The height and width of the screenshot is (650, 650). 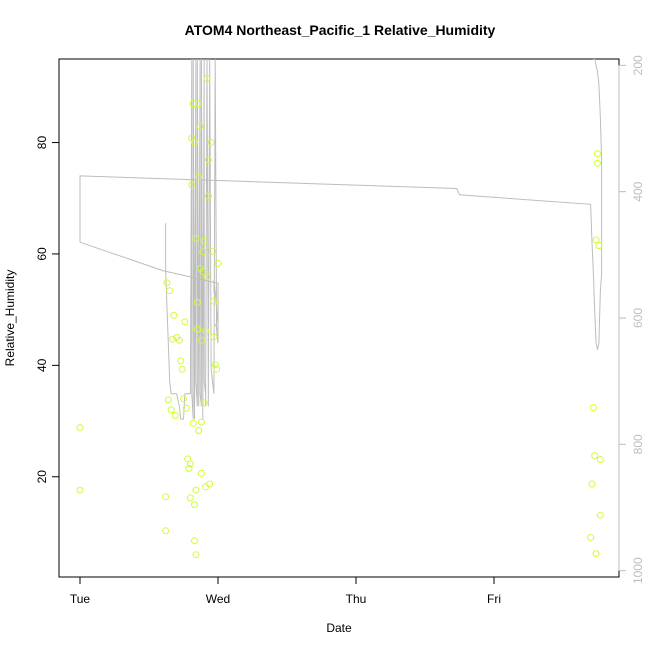 What do you see at coordinates (638, 444) in the screenshot?
I see `y2-tick-label: 800` at bounding box center [638, 444].